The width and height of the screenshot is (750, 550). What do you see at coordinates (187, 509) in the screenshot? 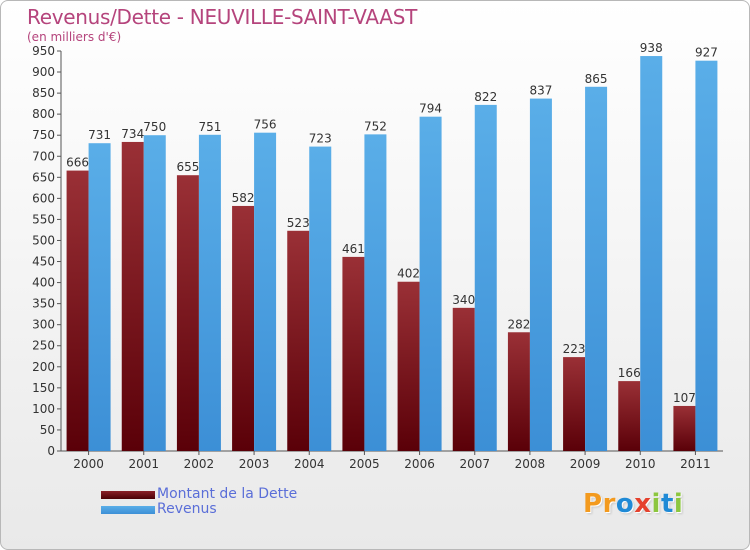
I see `legend-label-revenus: Revenus` at bounding box center [187, 509].